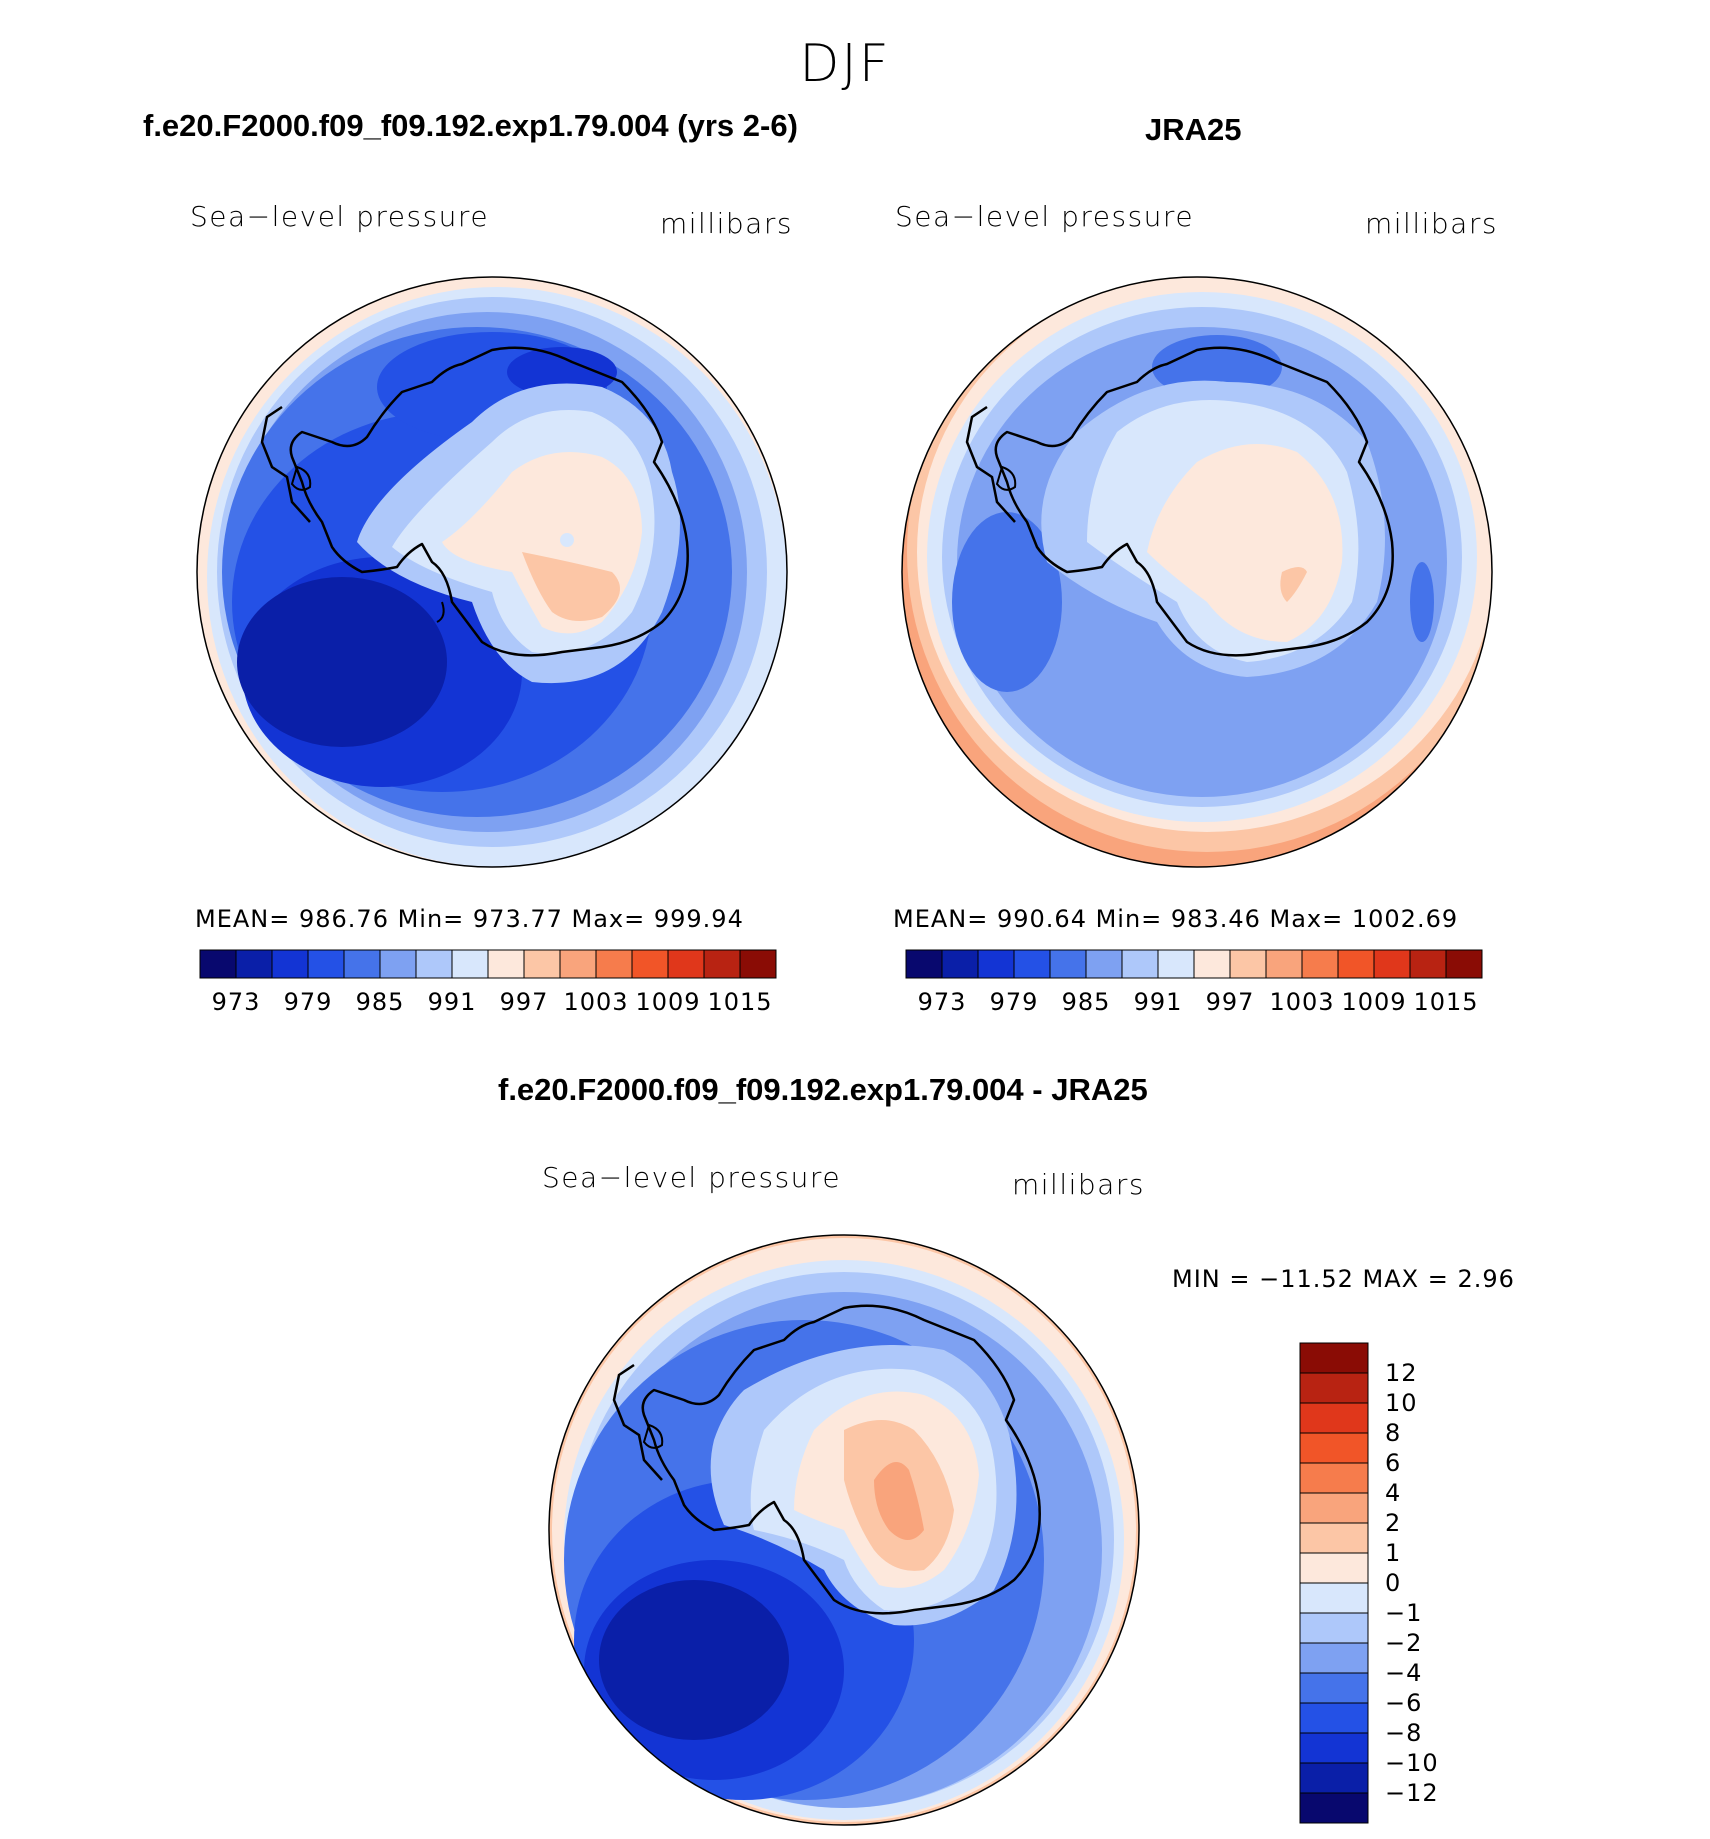 The image size is (1710, 1839). What do you see at coordinates (1393, 1493) in the screenshot?
I see `colorbar-tick-label: 4` at bounding box center [1393, 1493].